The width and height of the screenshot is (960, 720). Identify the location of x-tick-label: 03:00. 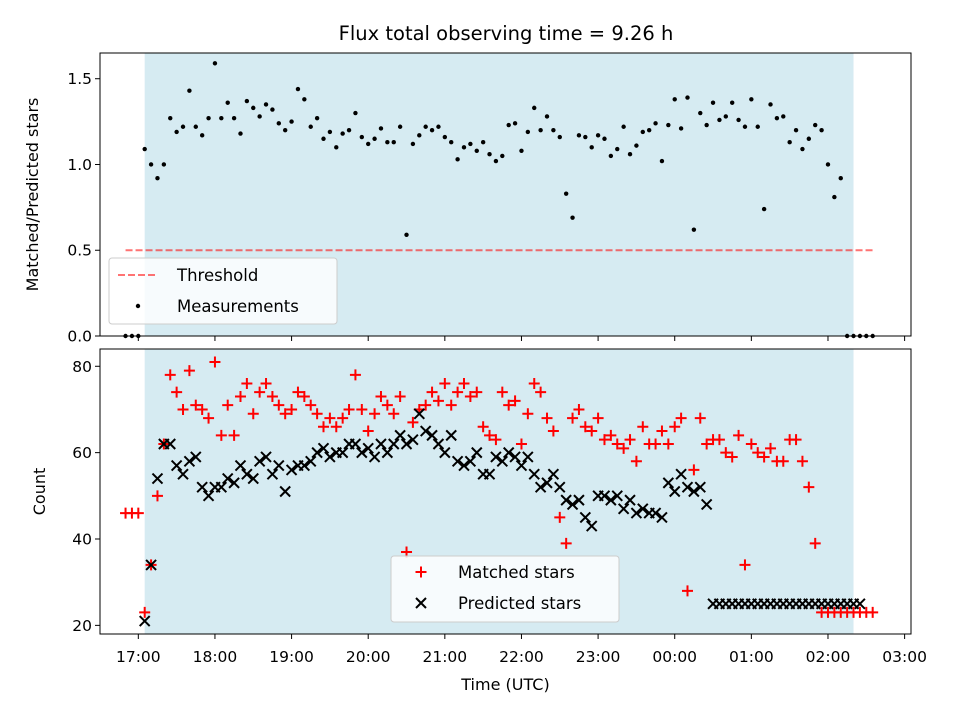
(904, 657).